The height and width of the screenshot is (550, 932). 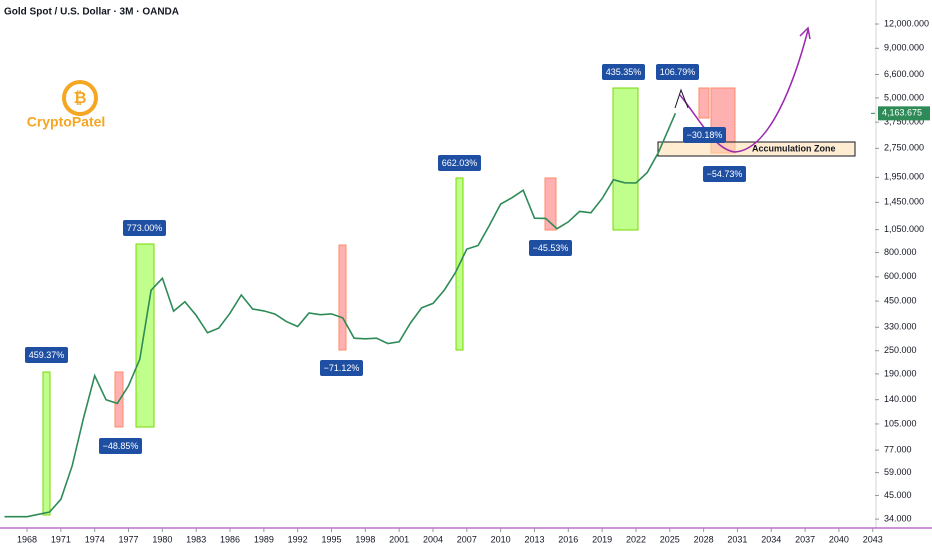 What do you see at coordinates (904, 202) in the screenshot?
I see `y-tick-label: 1,450.000` at bounding box center [904, 202].